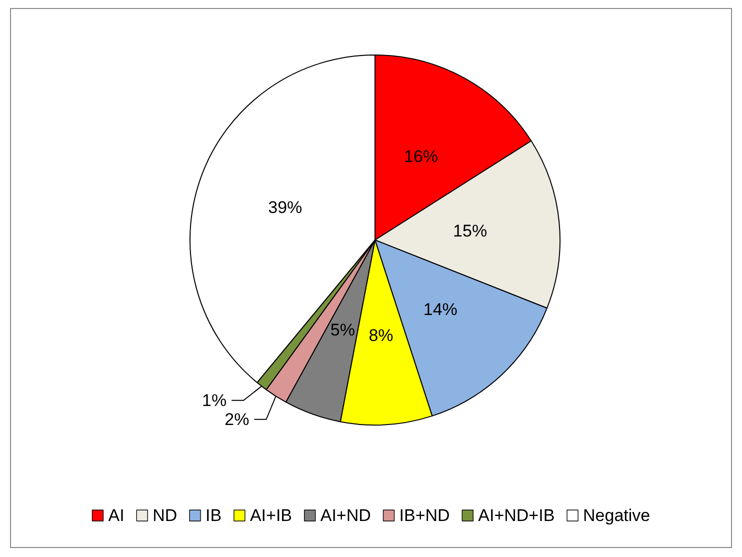 This screenshot has width=742, height=557. What do you see at coordinates (424, 515) in the screenshot?
I see `legend-label: IB+ND` at bounding box center [424, 515].